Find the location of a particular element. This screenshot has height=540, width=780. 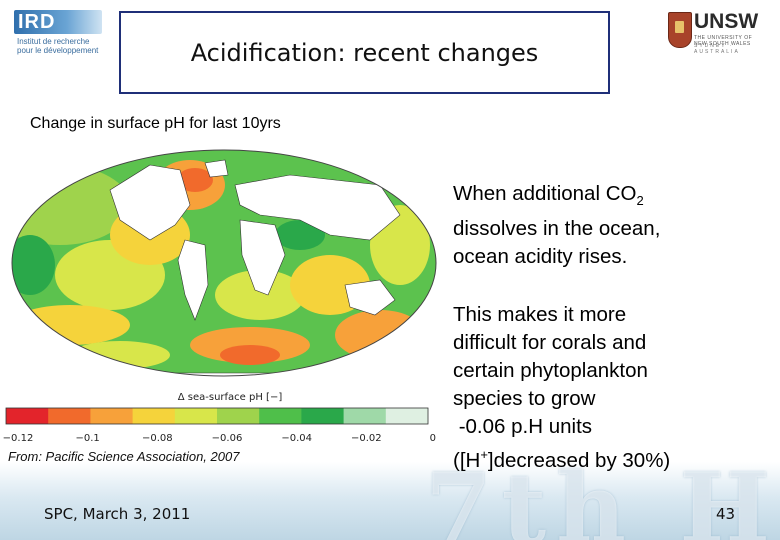

map-subtitle: Change in surface pH for last 10yrs is located at coordinates (155, 123).